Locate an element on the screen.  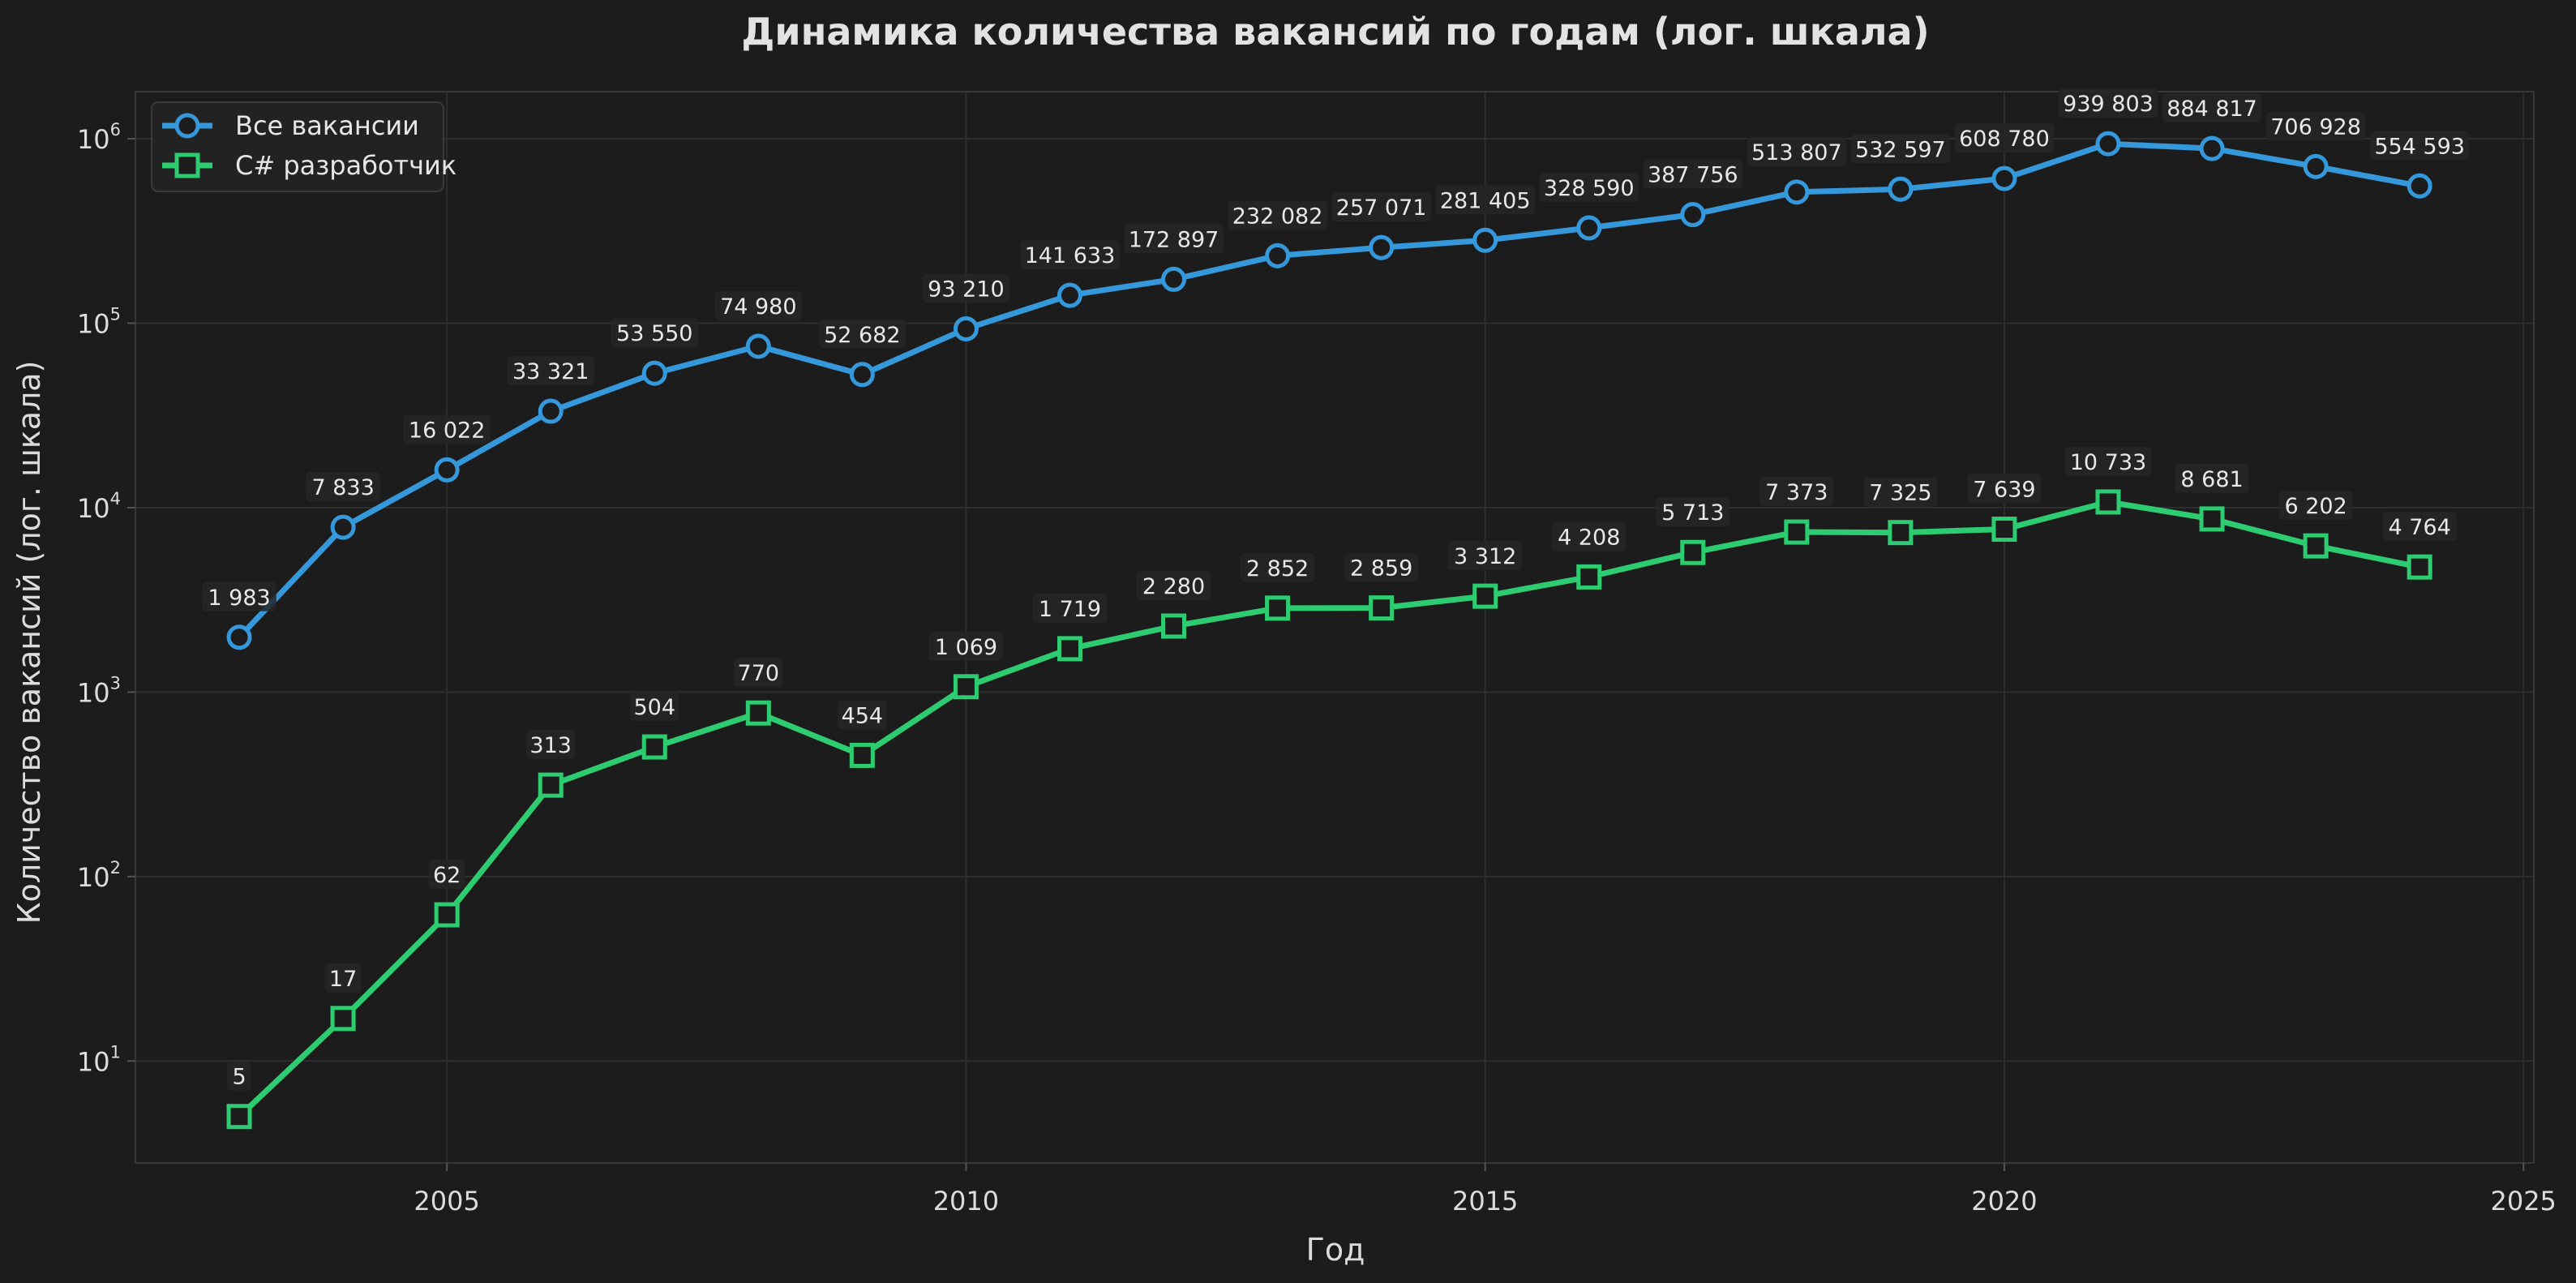
data-label: 8 681 is located at coordinates (2211, 480).